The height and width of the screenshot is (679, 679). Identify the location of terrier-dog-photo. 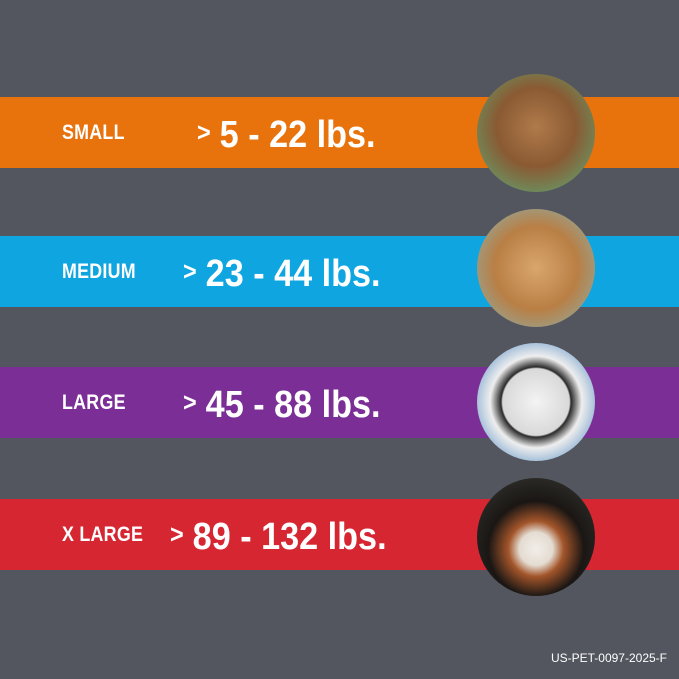
(536, 133).